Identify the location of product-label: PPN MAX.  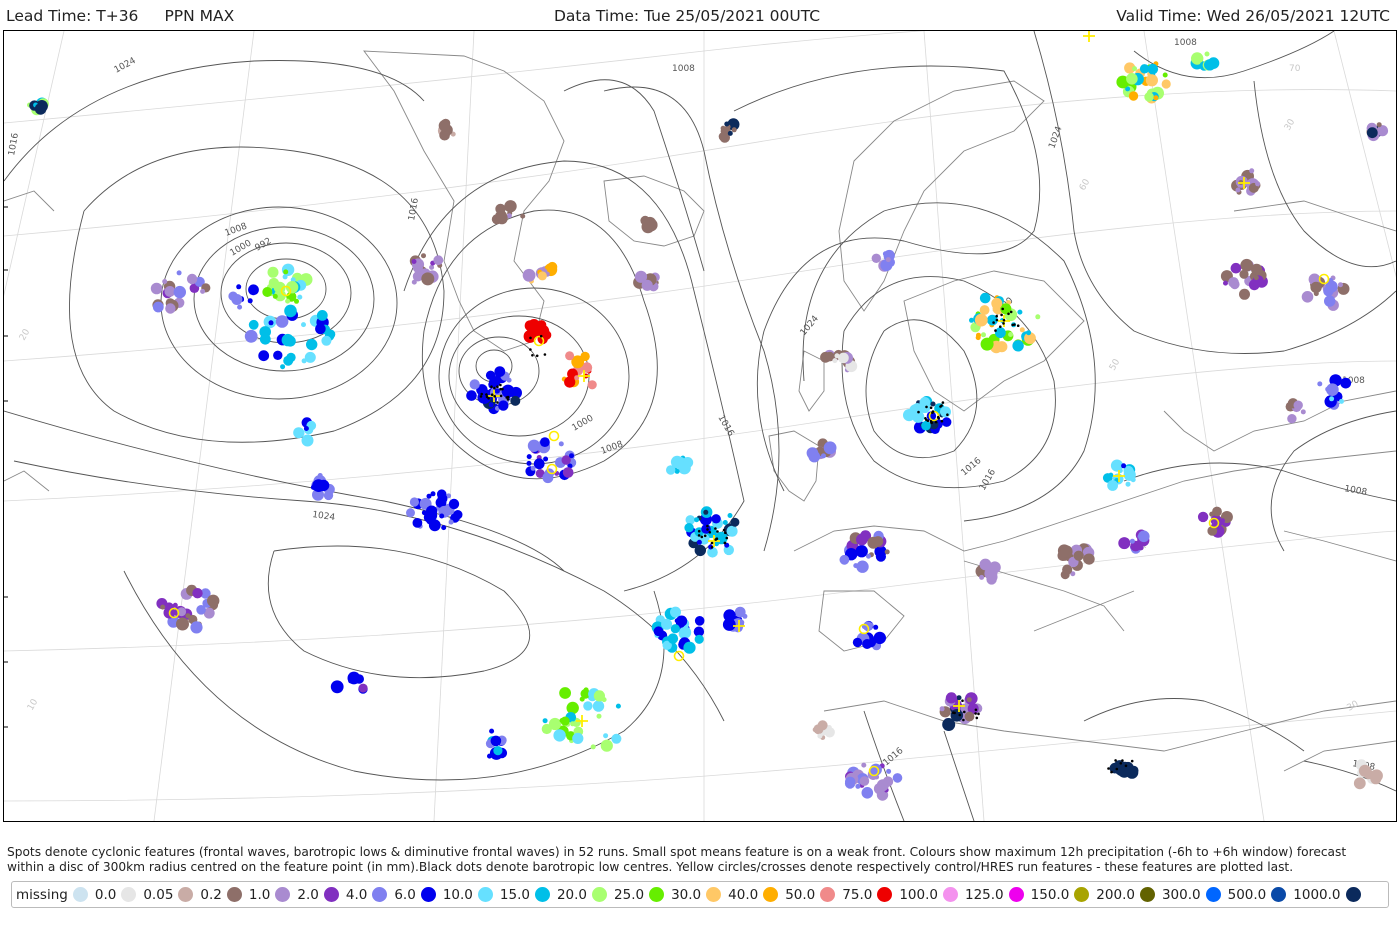
(199, 16).